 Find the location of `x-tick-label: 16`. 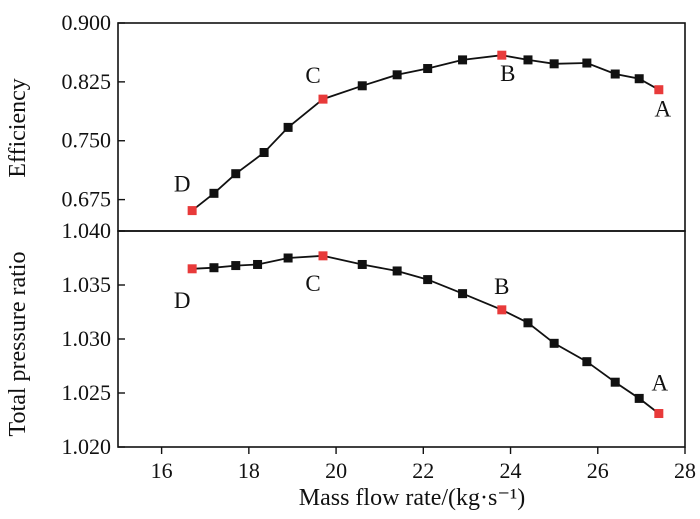

x-tick-label: 16 is located at coordinates (162, 470).